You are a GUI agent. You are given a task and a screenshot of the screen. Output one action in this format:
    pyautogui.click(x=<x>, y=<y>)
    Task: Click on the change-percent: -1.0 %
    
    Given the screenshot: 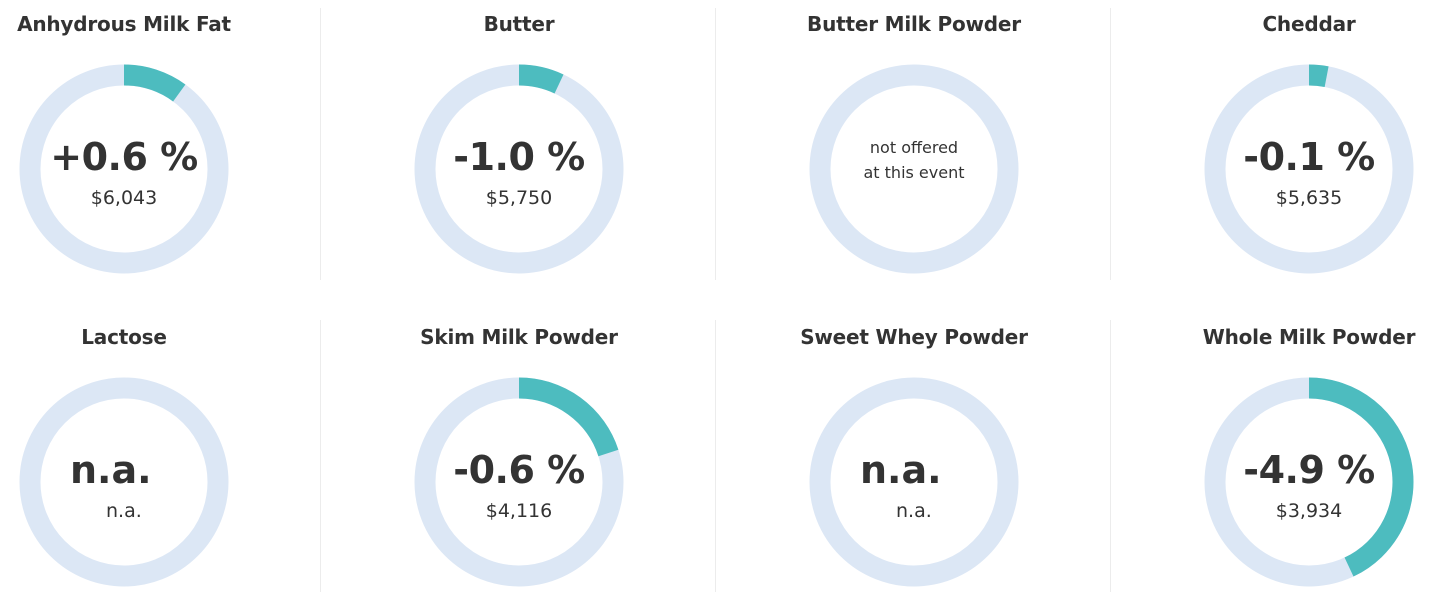 What is the action you would take?
    pyautogui.click(x=519, y=157)
    